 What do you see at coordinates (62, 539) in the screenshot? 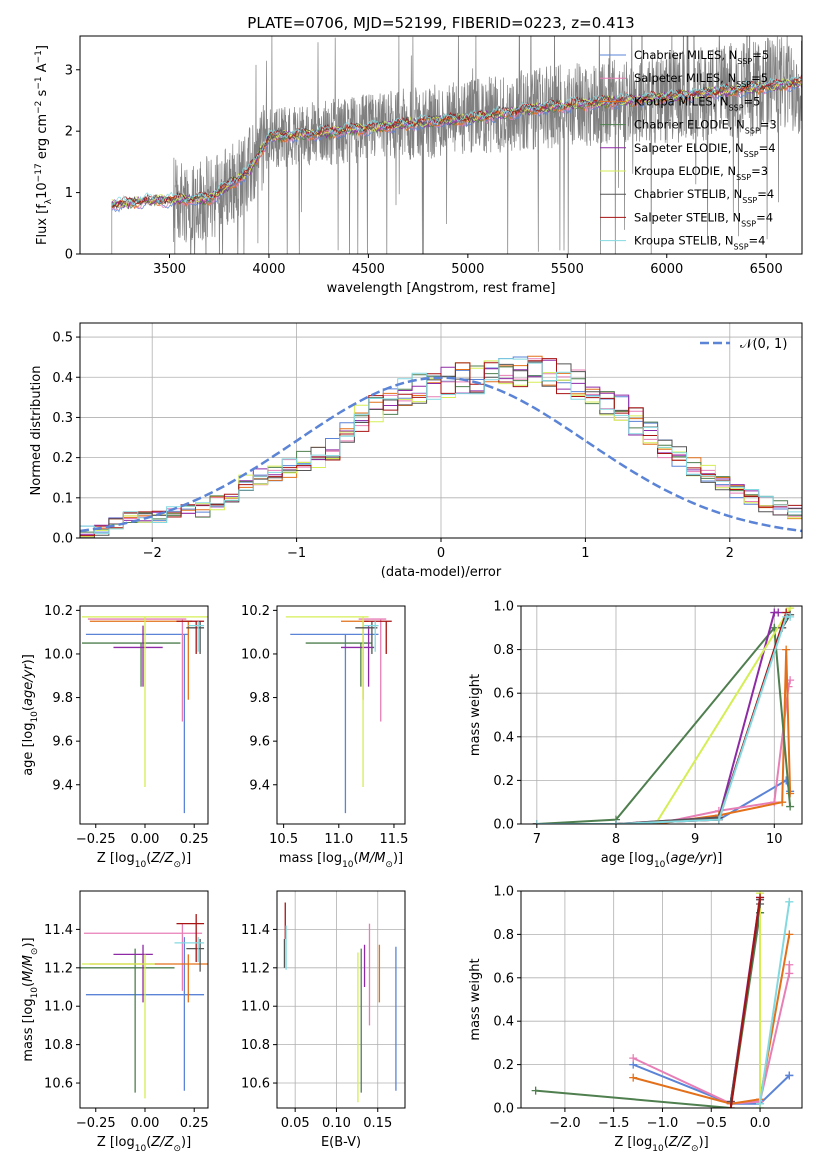
I see `y-tick-label: 0.0` at bounding box center [62, 539].